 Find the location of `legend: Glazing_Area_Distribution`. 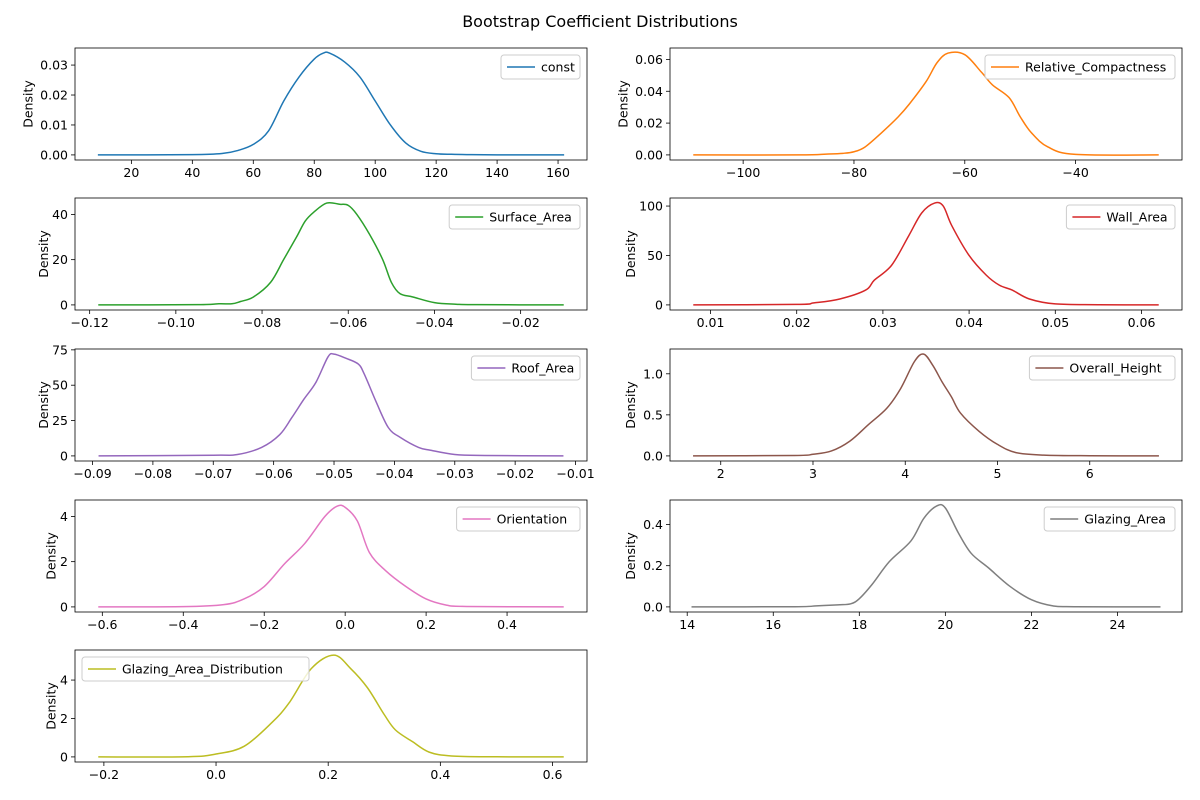

legend: Glazing_Area_Distribution is located at coordinates (195, 669).